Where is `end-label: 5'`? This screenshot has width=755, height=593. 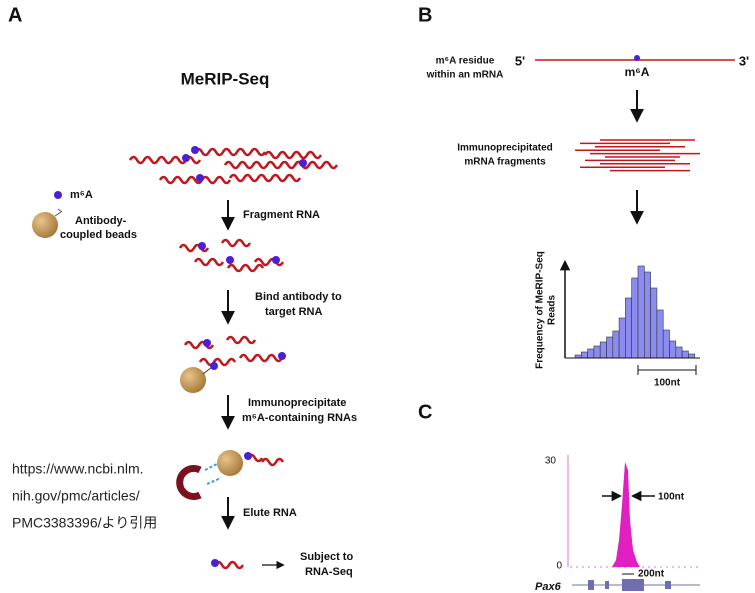 end-label: 5' is located at coordinates (520, 60).